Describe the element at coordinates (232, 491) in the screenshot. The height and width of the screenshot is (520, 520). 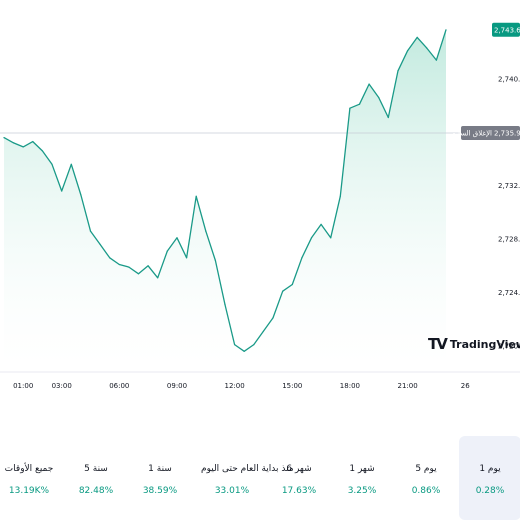
I see `period-change: 33.01%` at that location.